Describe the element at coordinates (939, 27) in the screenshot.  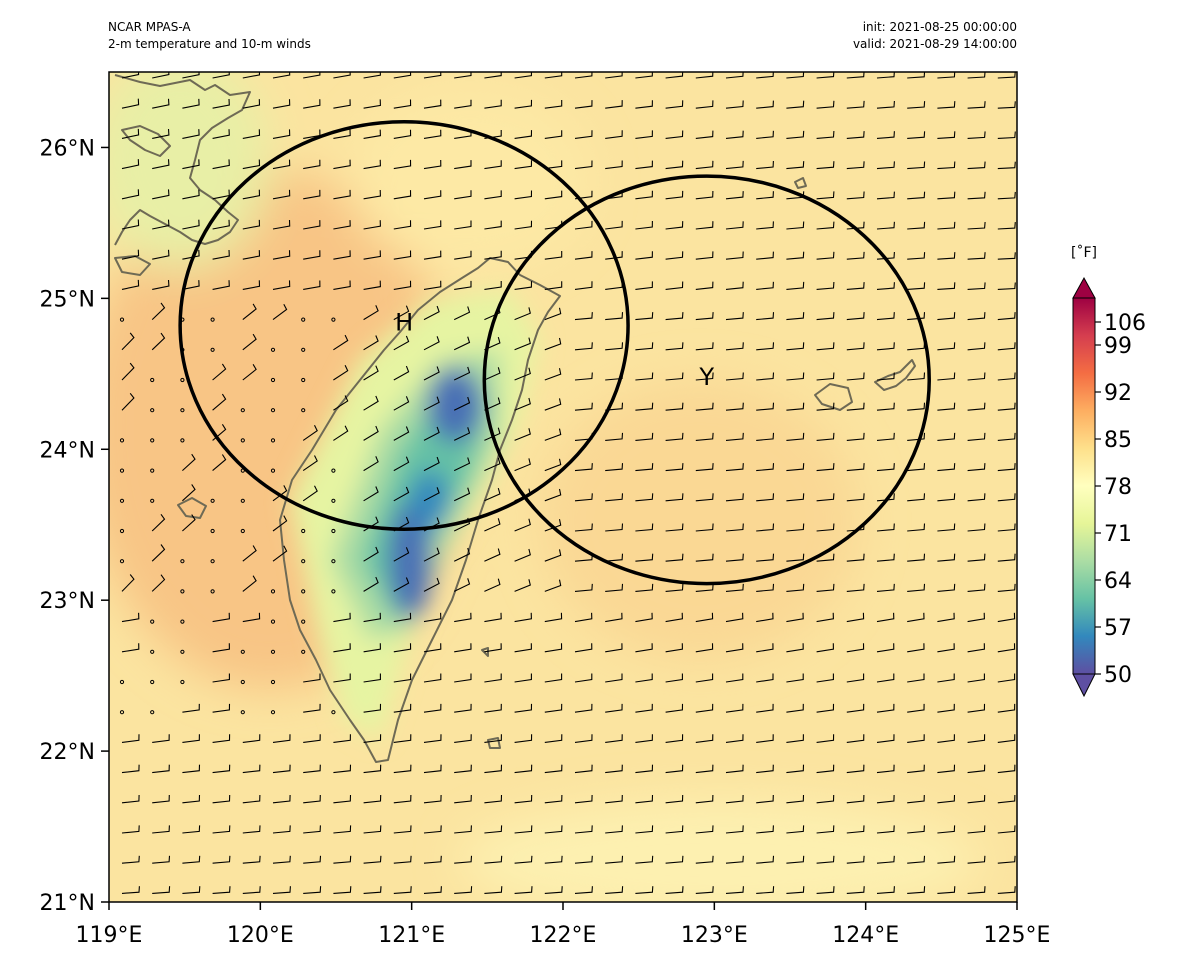
I see `init-time: init: 2021-08-25 00:00:00` at that location.